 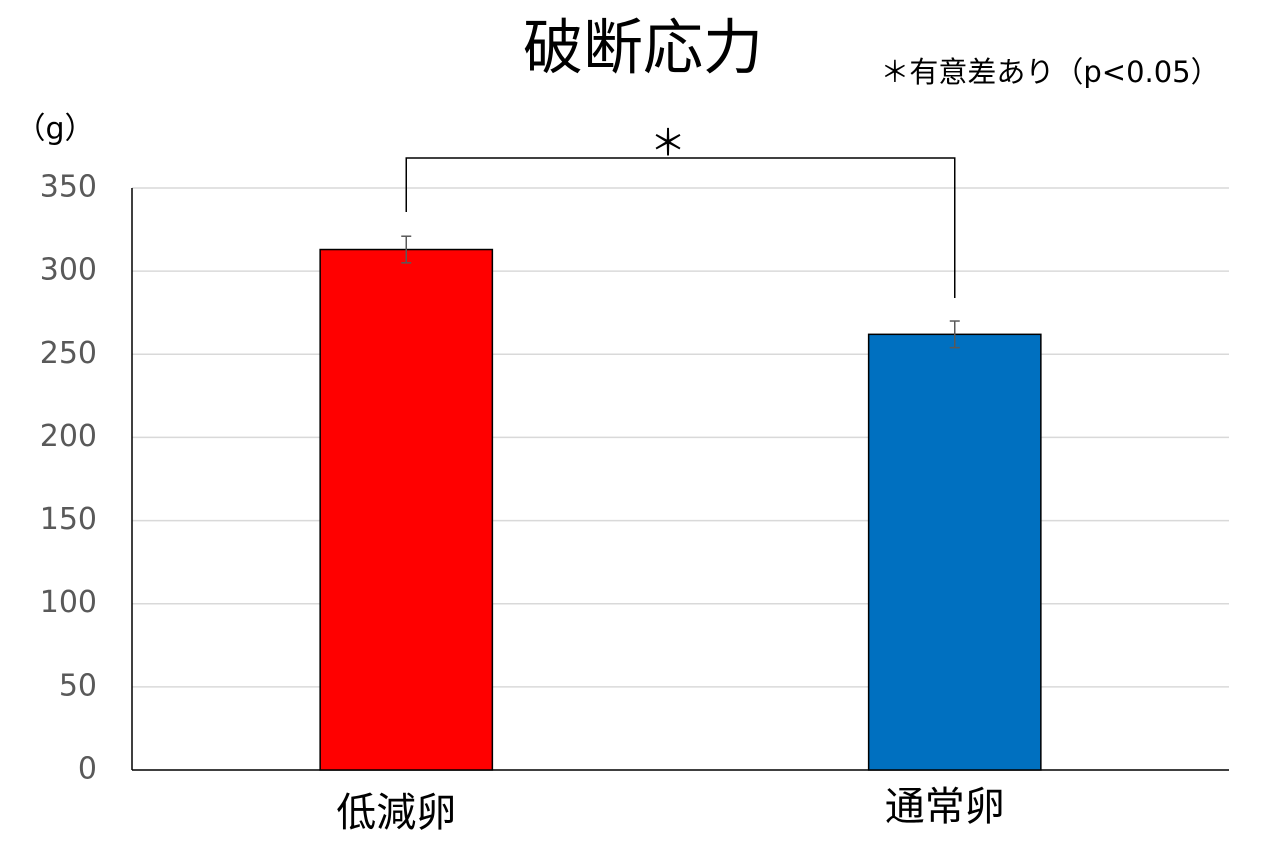 What do you see at coordinates (668, 143) in the screenshot?
I see `significance-mark: ＊` at bounding box center [668, 143].